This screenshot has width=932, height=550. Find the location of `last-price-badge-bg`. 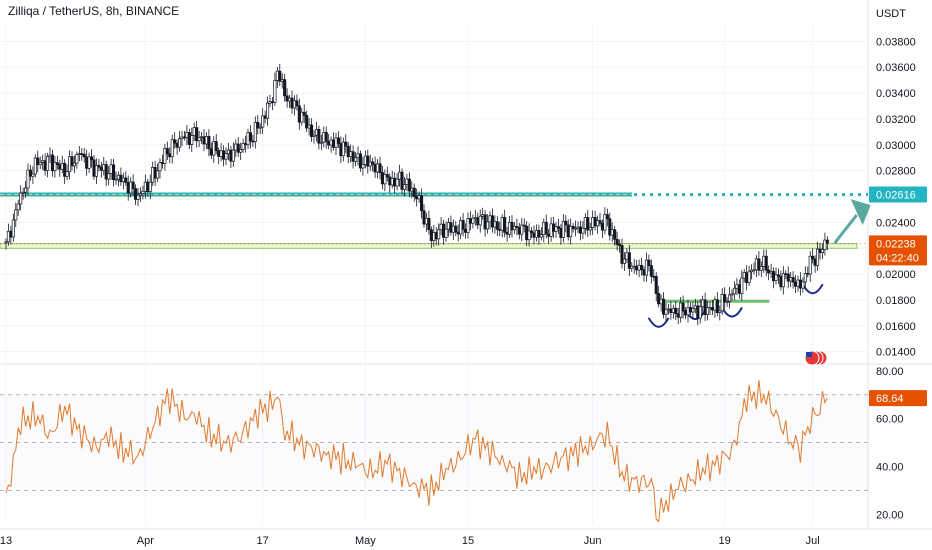

last-price-badge-bg is located at coordinates (898, 250).